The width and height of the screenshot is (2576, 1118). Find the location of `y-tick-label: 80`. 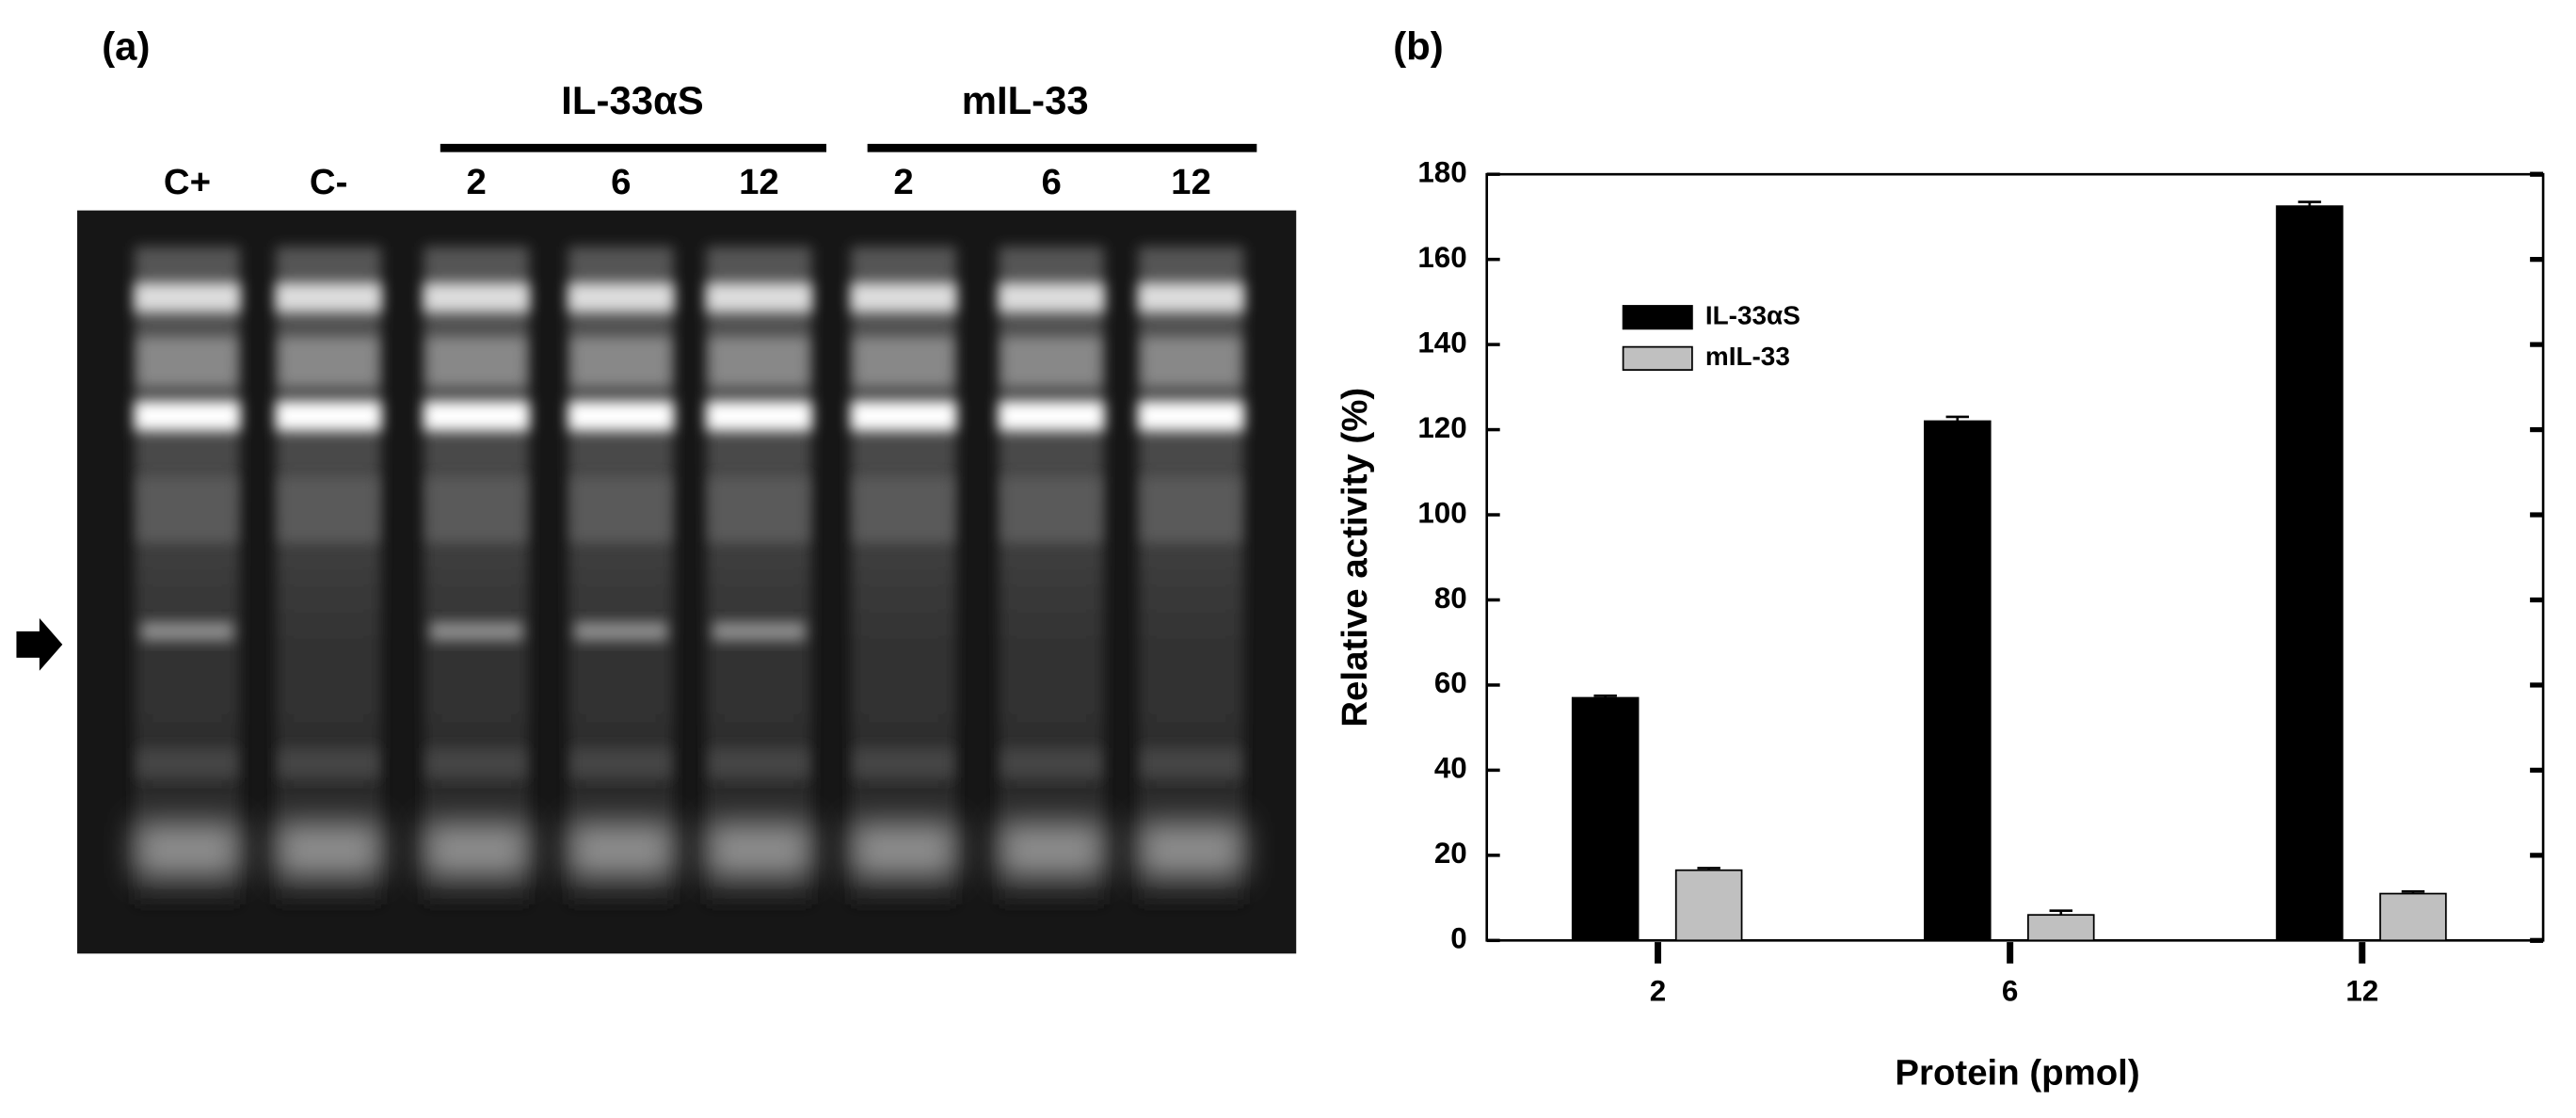

y-tick-label: 80 is located at coordinates (1450, 599).